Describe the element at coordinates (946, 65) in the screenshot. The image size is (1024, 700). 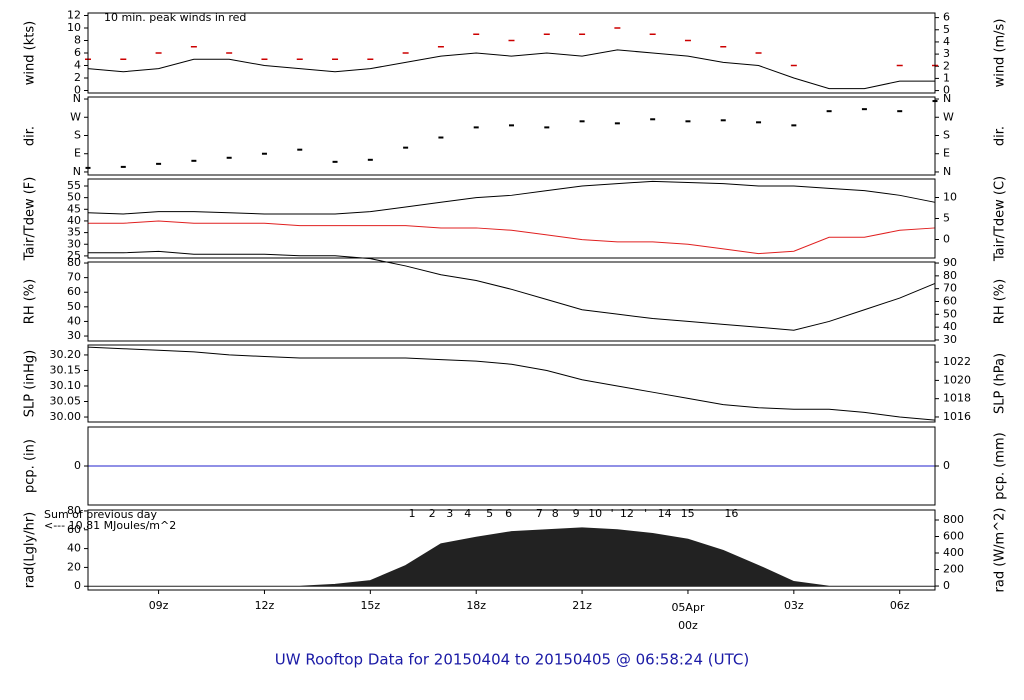
I see `y2-tick-label: 2` at that location.